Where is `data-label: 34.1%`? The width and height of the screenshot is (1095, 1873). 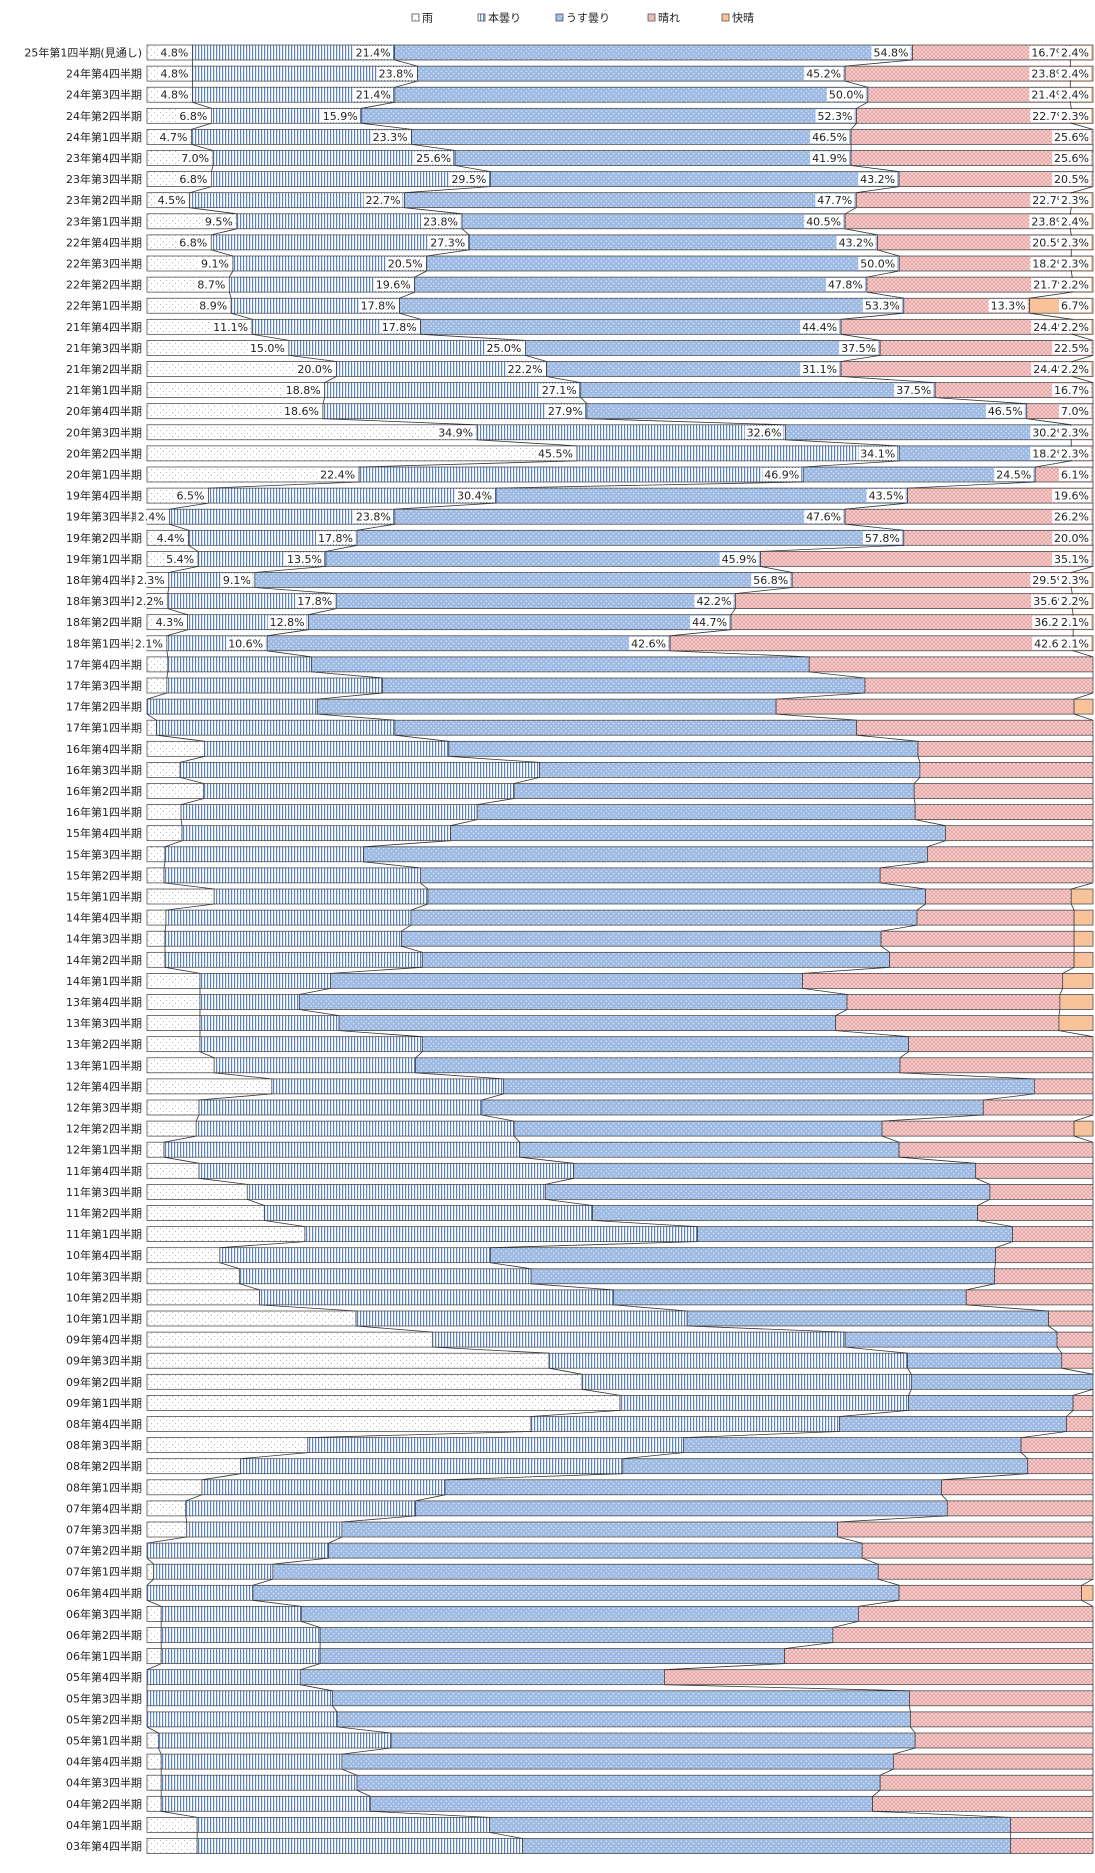 data-label: 34.1% is located at coordinates (877, 453).